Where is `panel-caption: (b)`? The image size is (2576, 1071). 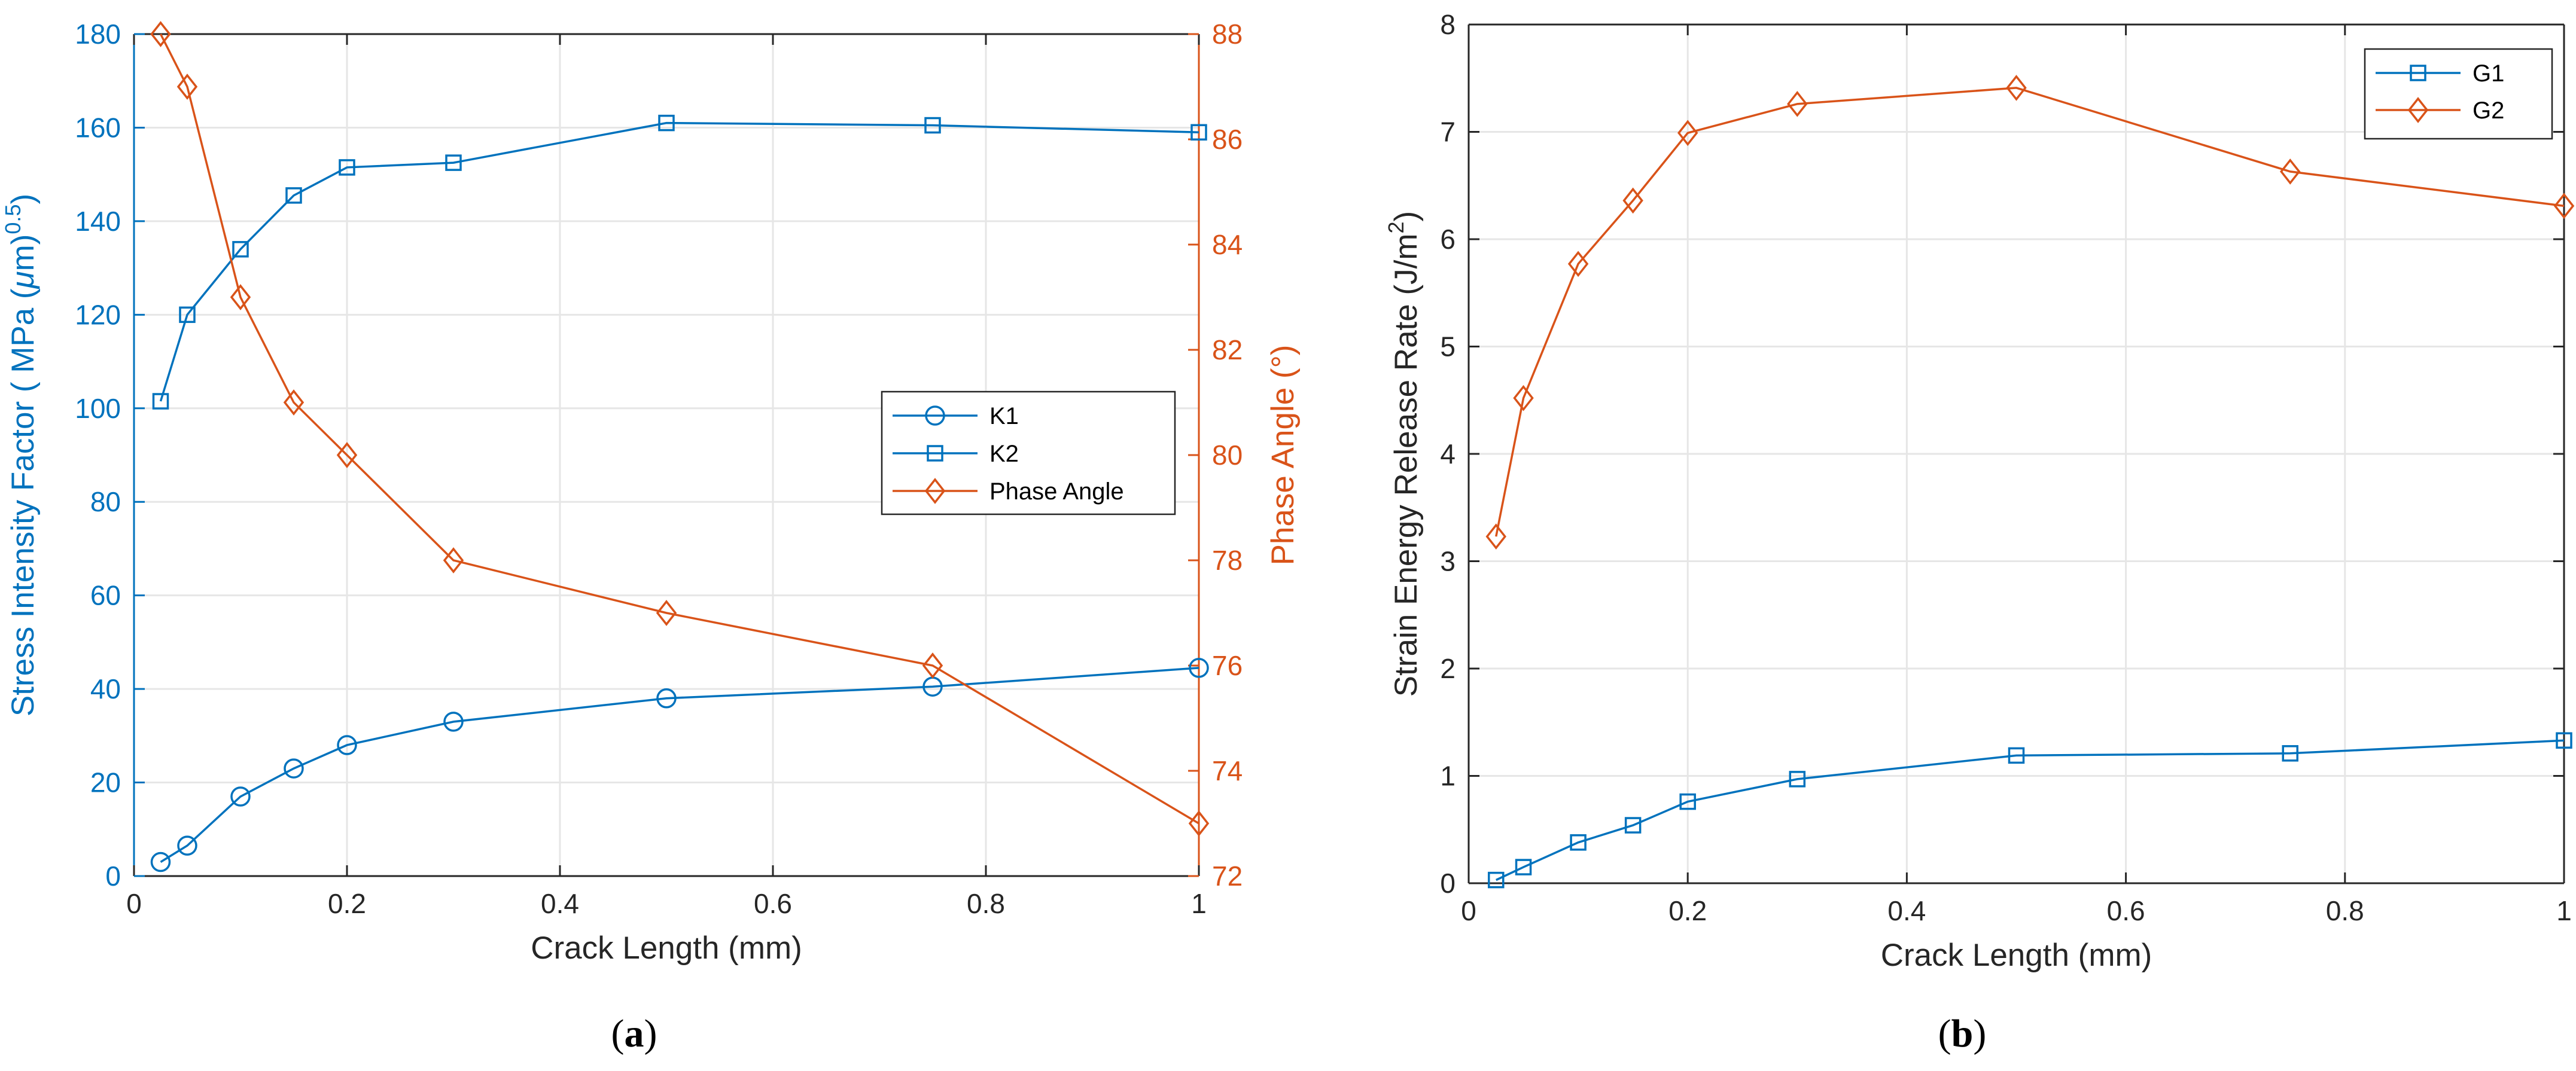
panel-caption: (b) is located at coordinates (1962, 1033).